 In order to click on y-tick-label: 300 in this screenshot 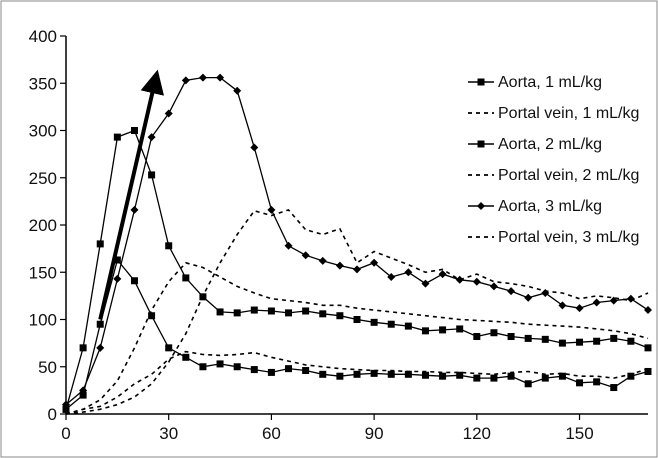, I will do `click(43, 131)`.